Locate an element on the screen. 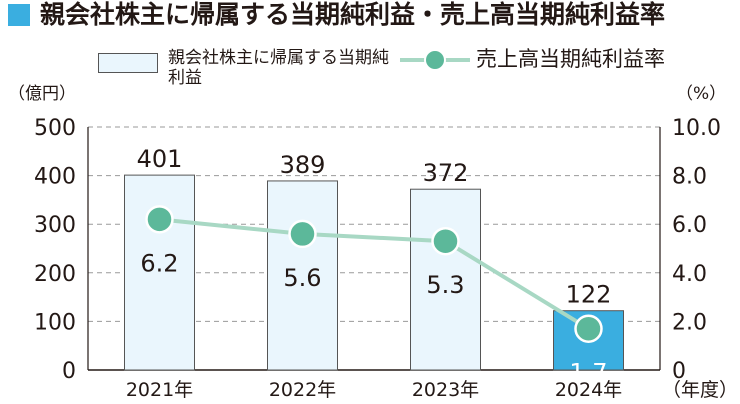 The image size is (740, 404). y2-tick-label: 8.0 is located at coordinates (689, 177).